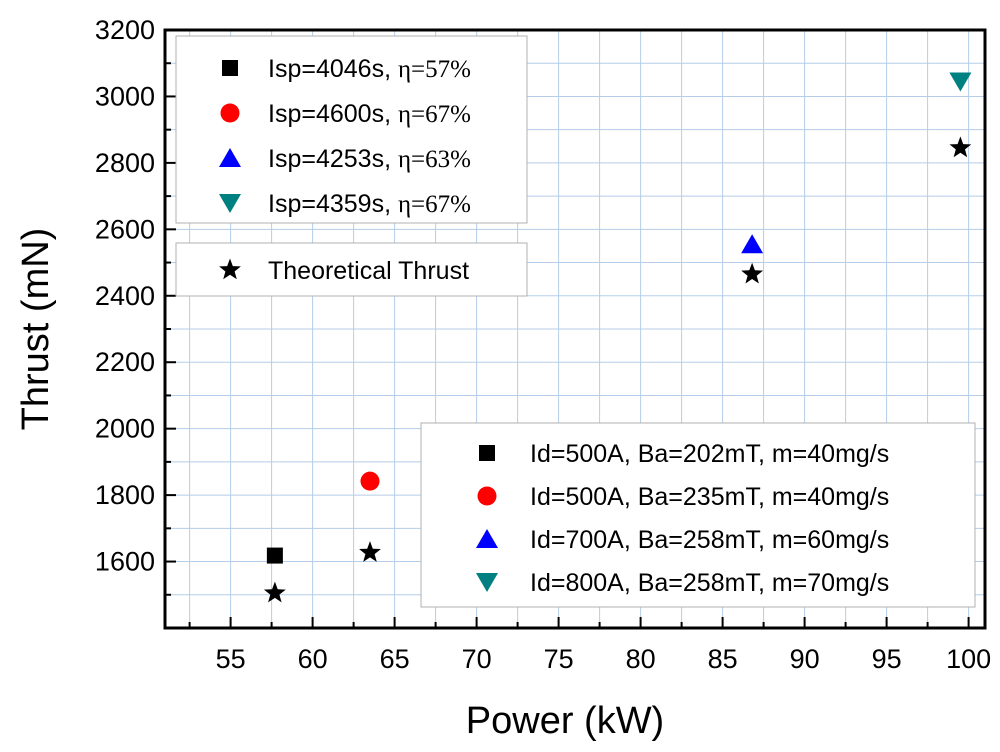  I want to click on legend-condition-label-1: Id=500A, Ba=202mT, m=40mg/s, so click(709, 454).